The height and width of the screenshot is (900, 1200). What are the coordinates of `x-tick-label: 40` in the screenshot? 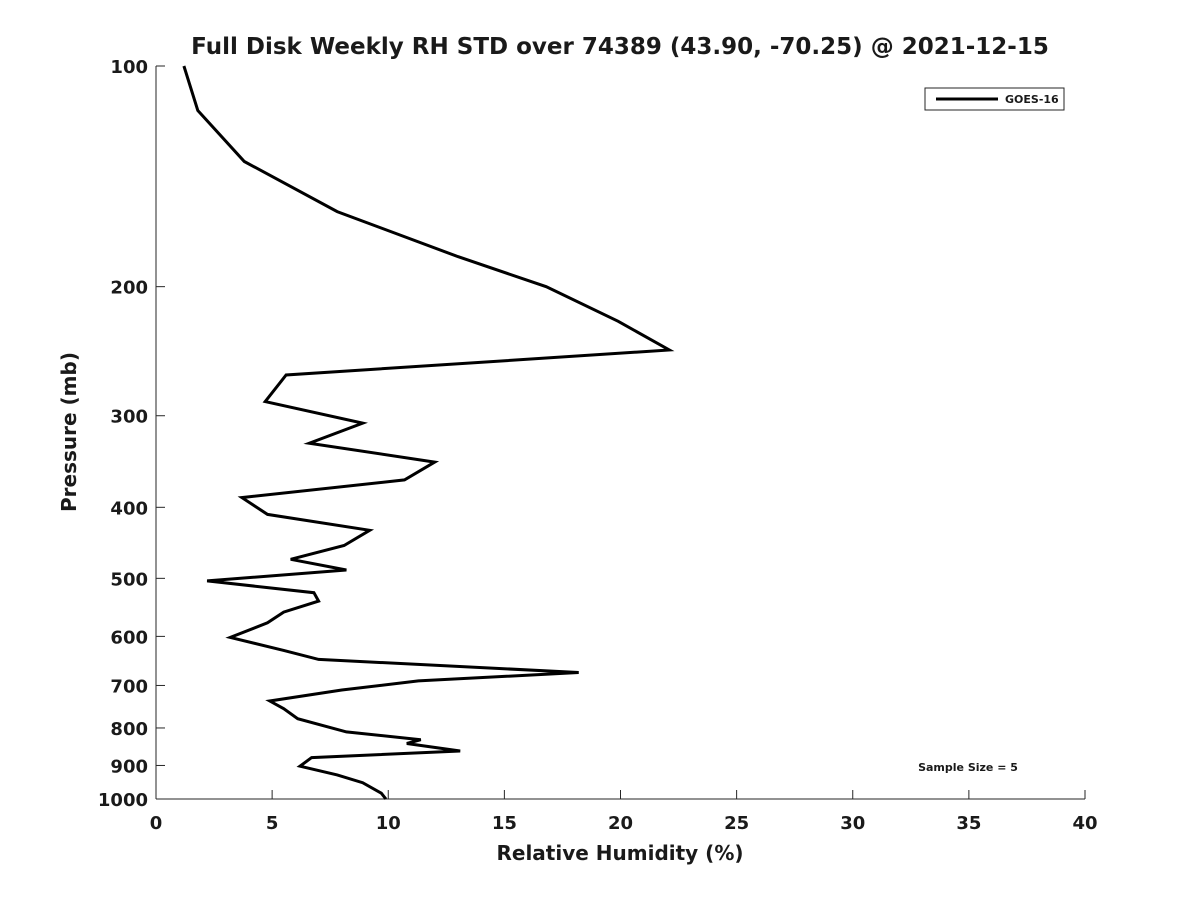 It's located at (1084, 823).